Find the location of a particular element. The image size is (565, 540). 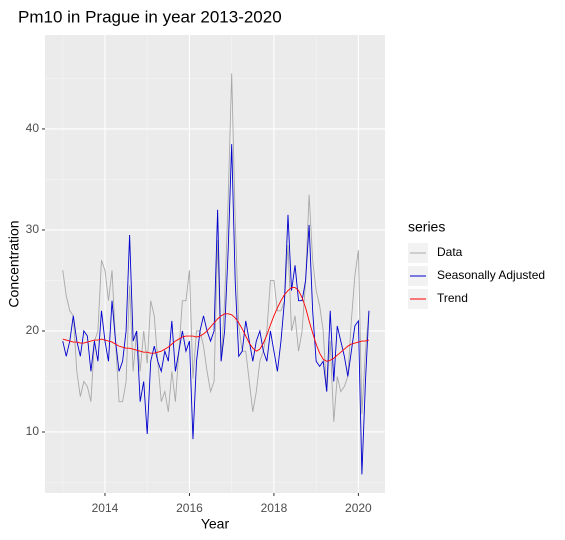

legend-label: Seasonally Adjusted is located at coordinates (491, 275).